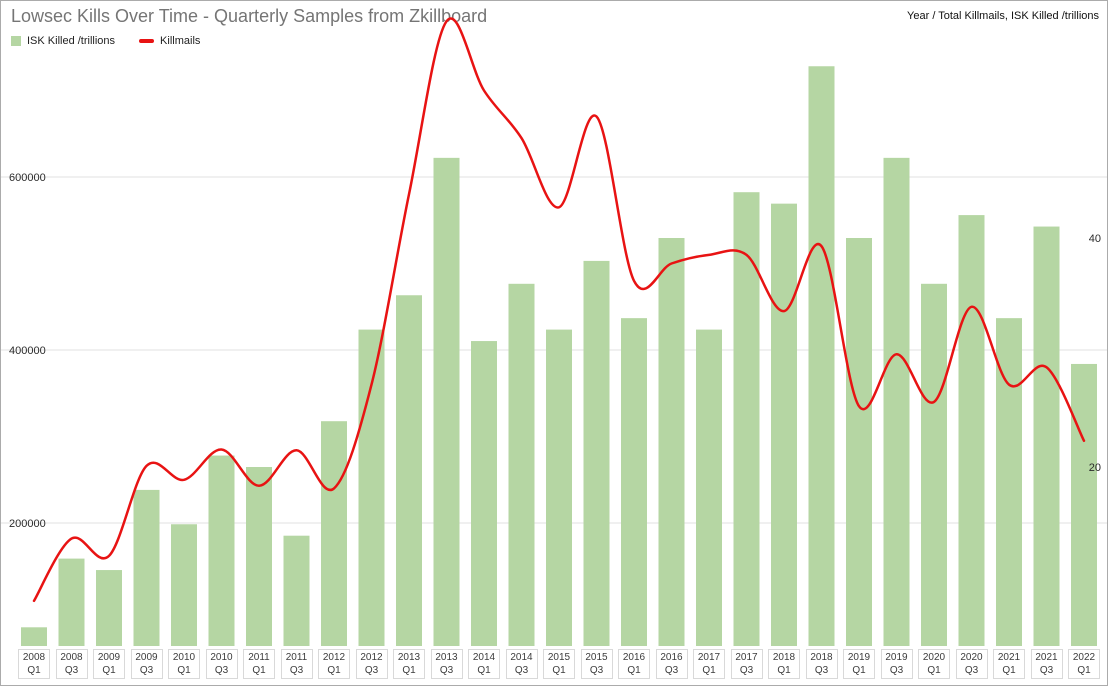  I want to click on x-axis-label-text: 2022, so click(1084, 657).